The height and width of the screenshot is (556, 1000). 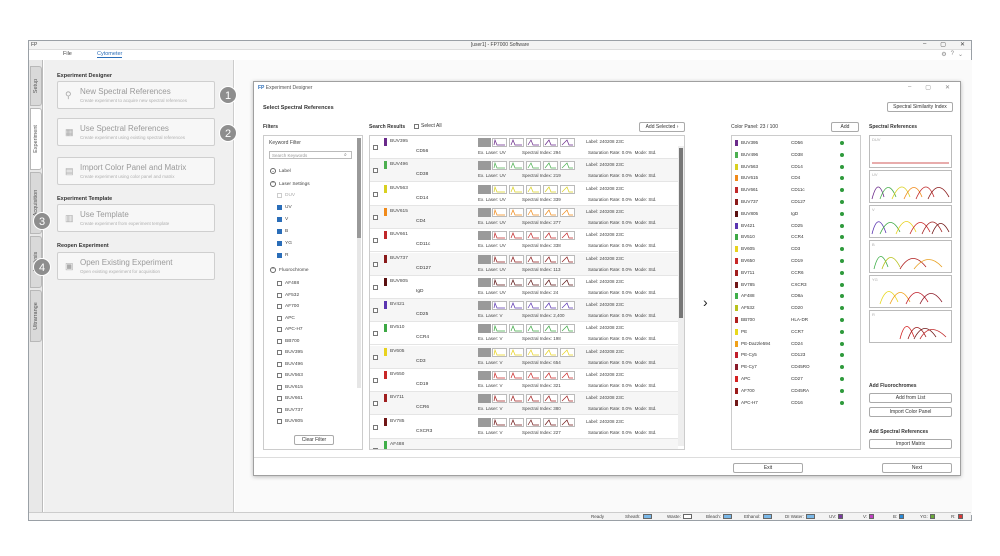 I want to click on fluoro-filter-checkbox: BB700, so click(x=288, y=341).